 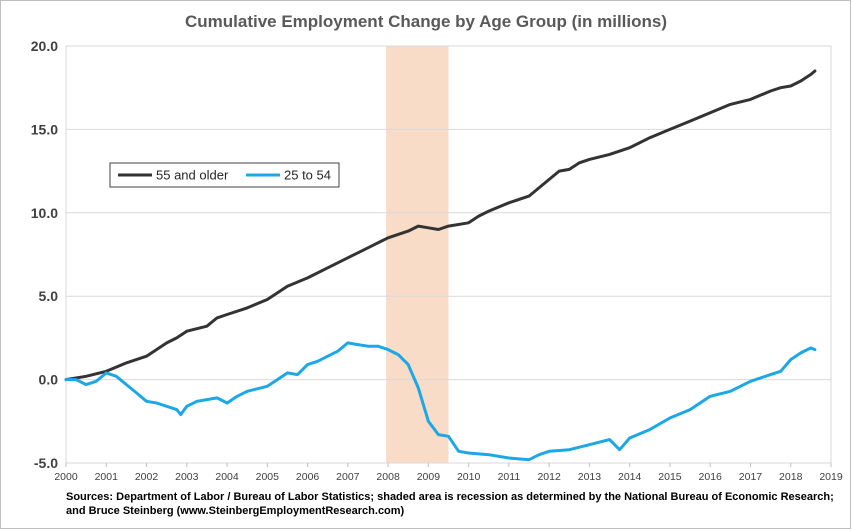 What do you see at coordinates (308, 477) in the screenshot?
I see `x-tick-label: 2006` at bounding box center [308, 477].